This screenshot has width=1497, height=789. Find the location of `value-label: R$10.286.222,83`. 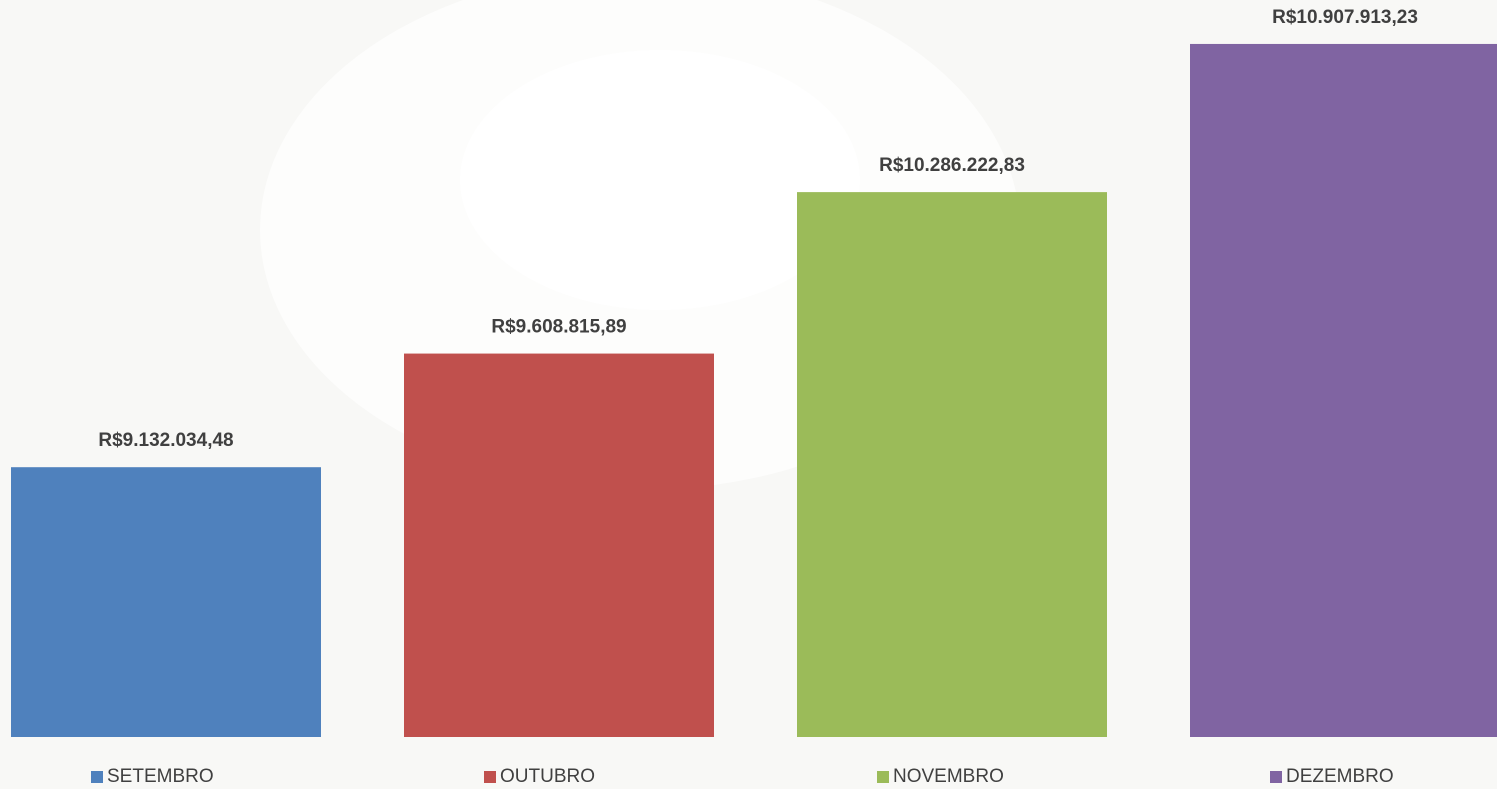

value-label: R$10.286.222,83 is located at coordinates (952, 165).